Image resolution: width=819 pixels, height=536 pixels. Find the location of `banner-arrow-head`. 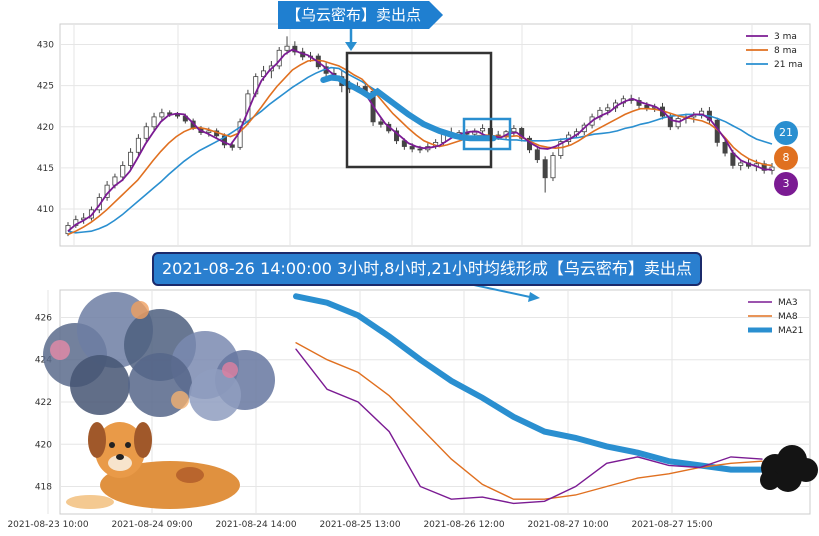

banner-arrow-head is located at coordinates (534, 297).